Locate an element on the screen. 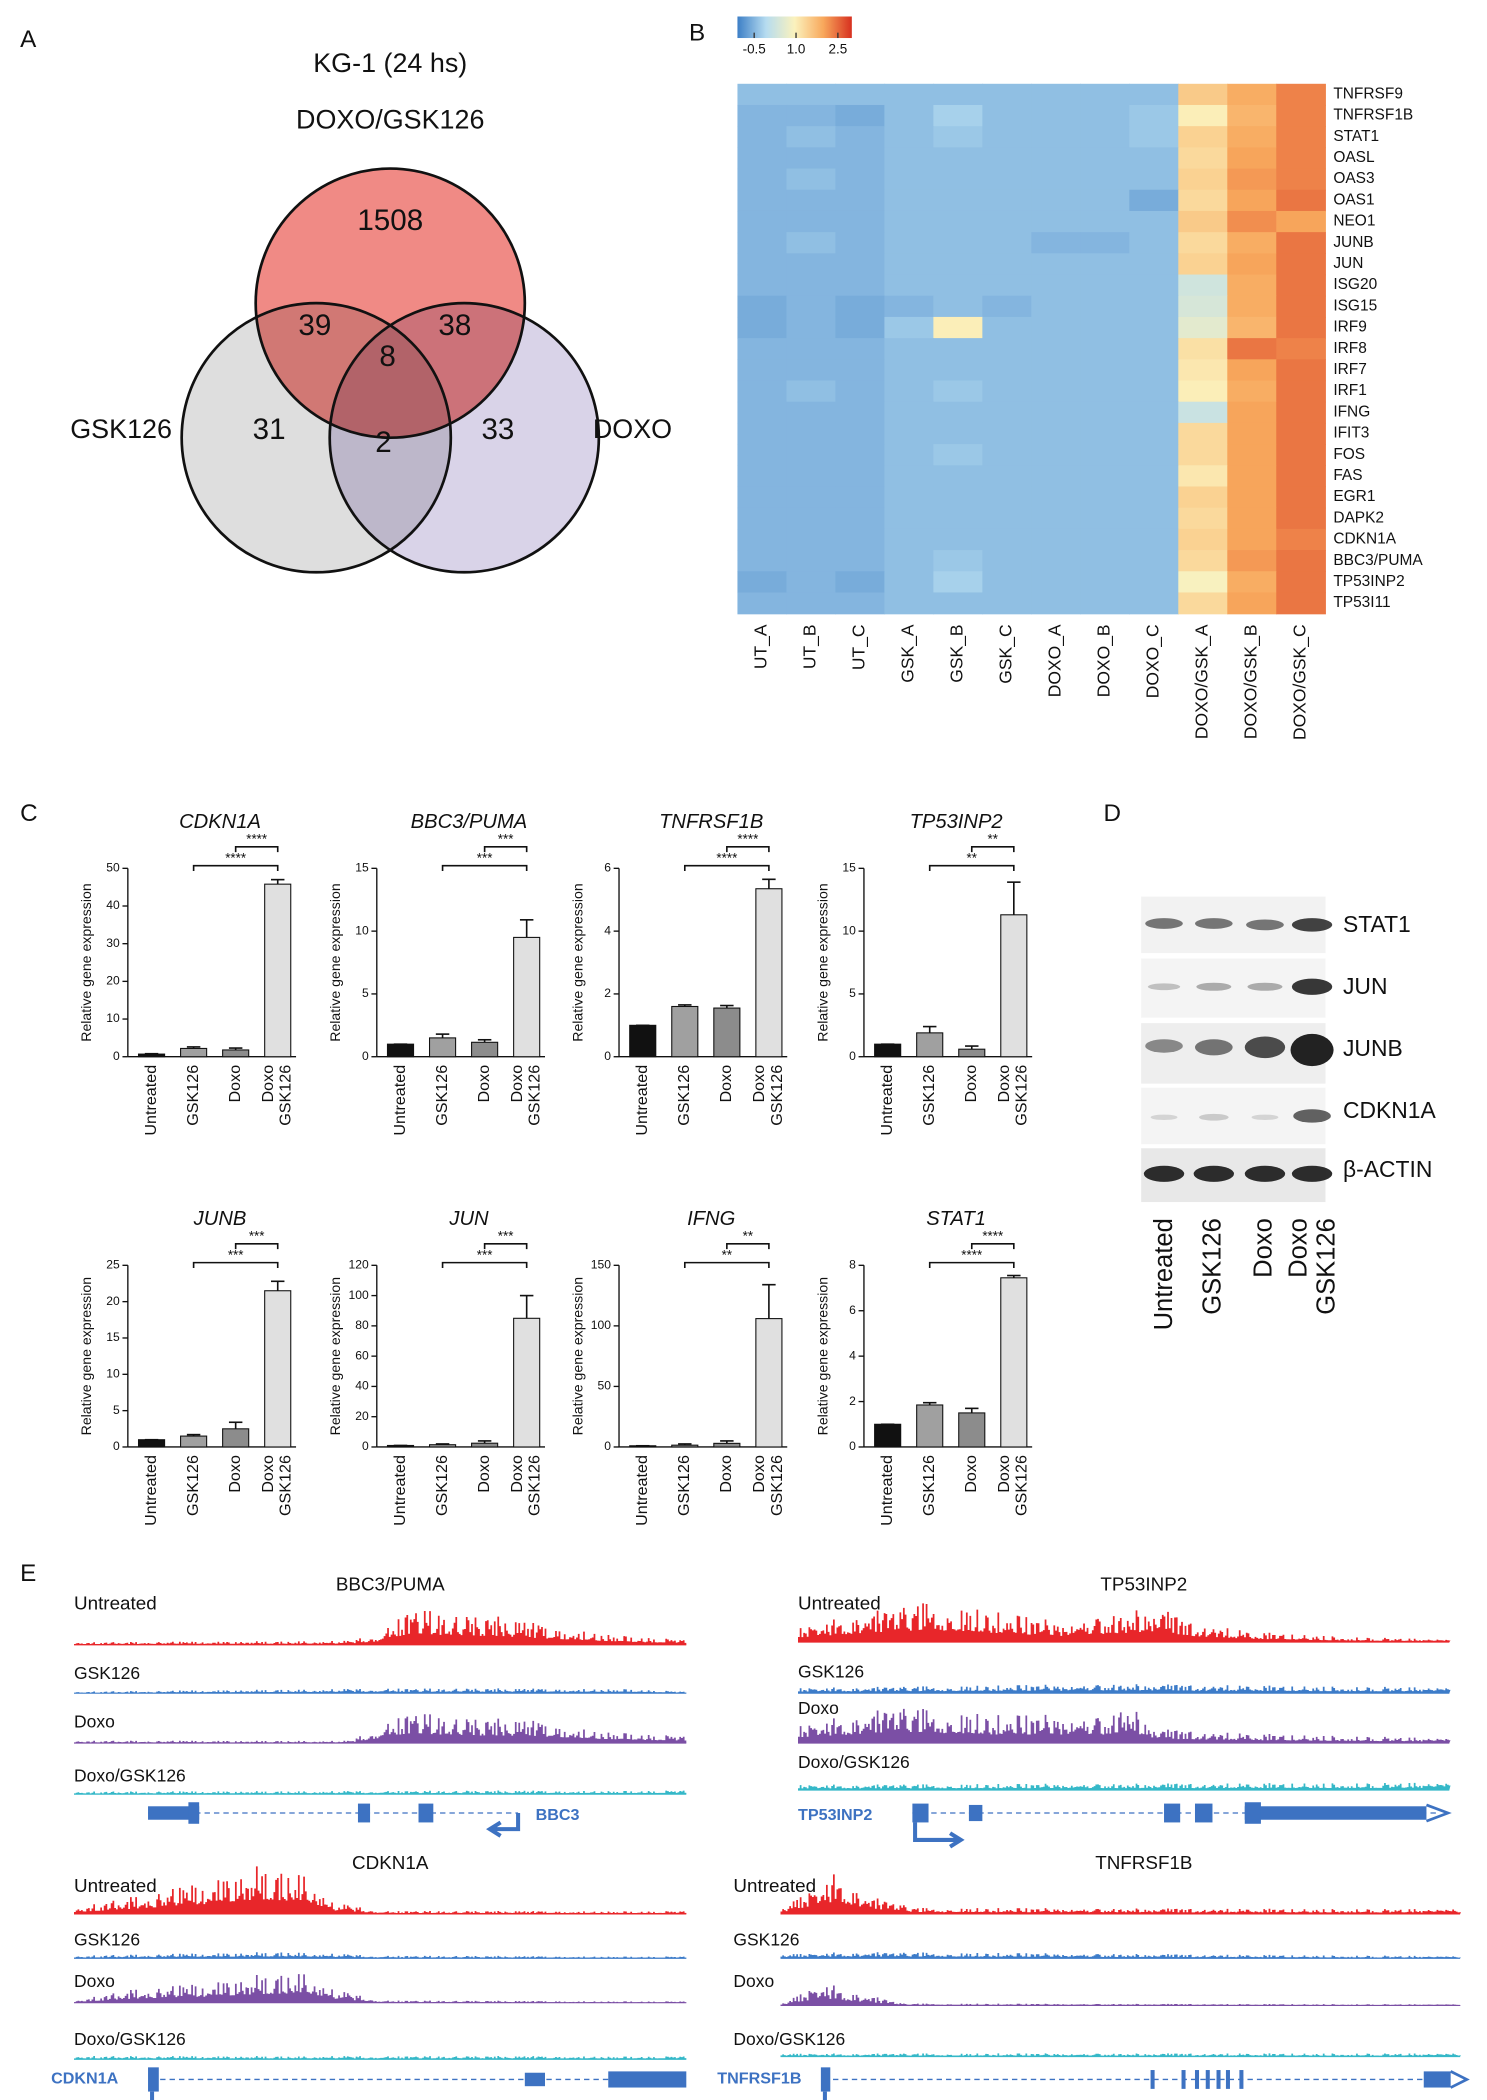  row-label: TNFRSF9 is located at coordinates (1368, 93).